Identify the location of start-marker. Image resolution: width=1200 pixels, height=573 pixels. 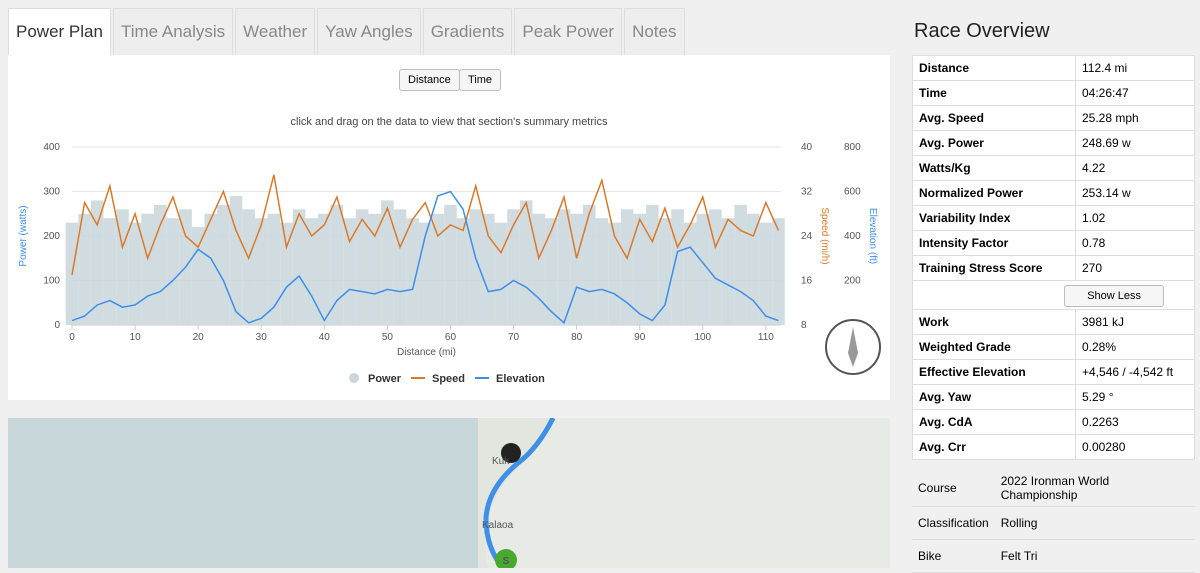
(506, 558).